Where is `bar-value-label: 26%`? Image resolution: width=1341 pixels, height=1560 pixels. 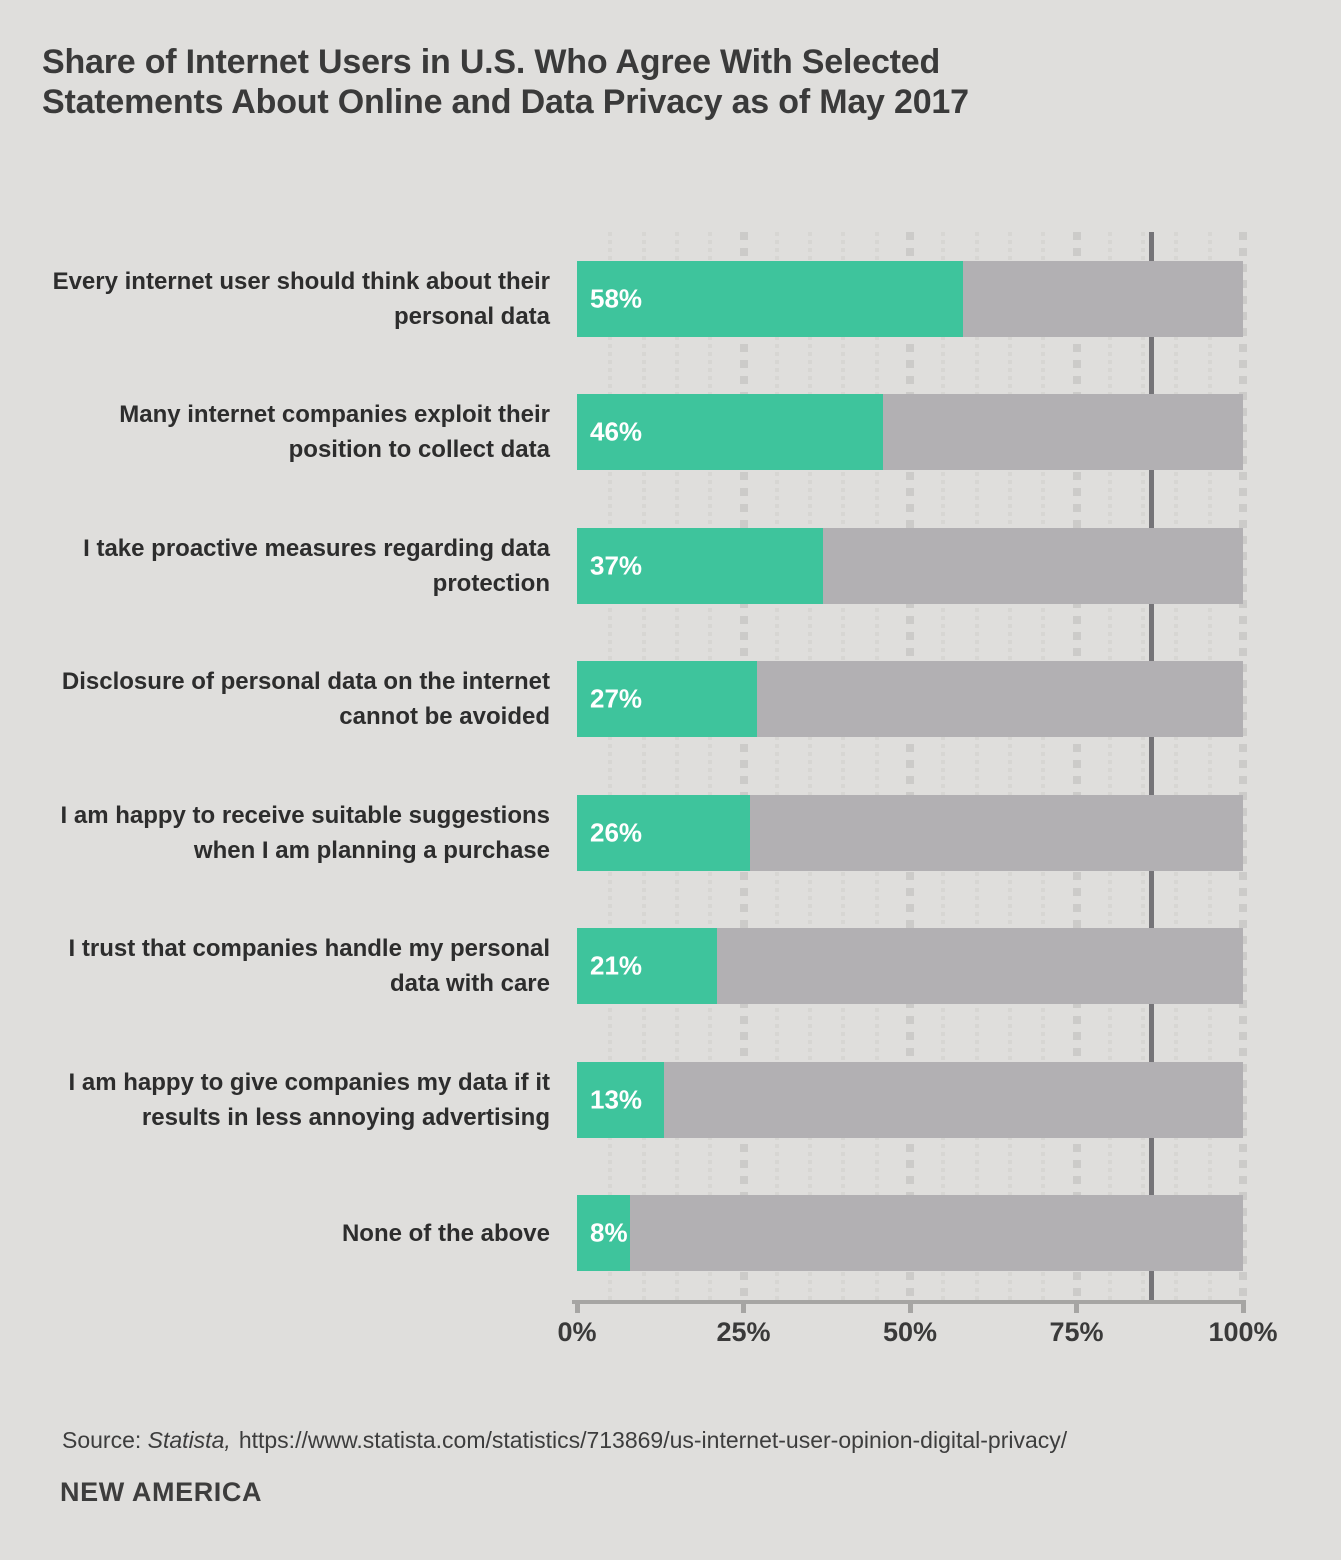
bar-value-label: 26% is located at coordinates (616, 832).